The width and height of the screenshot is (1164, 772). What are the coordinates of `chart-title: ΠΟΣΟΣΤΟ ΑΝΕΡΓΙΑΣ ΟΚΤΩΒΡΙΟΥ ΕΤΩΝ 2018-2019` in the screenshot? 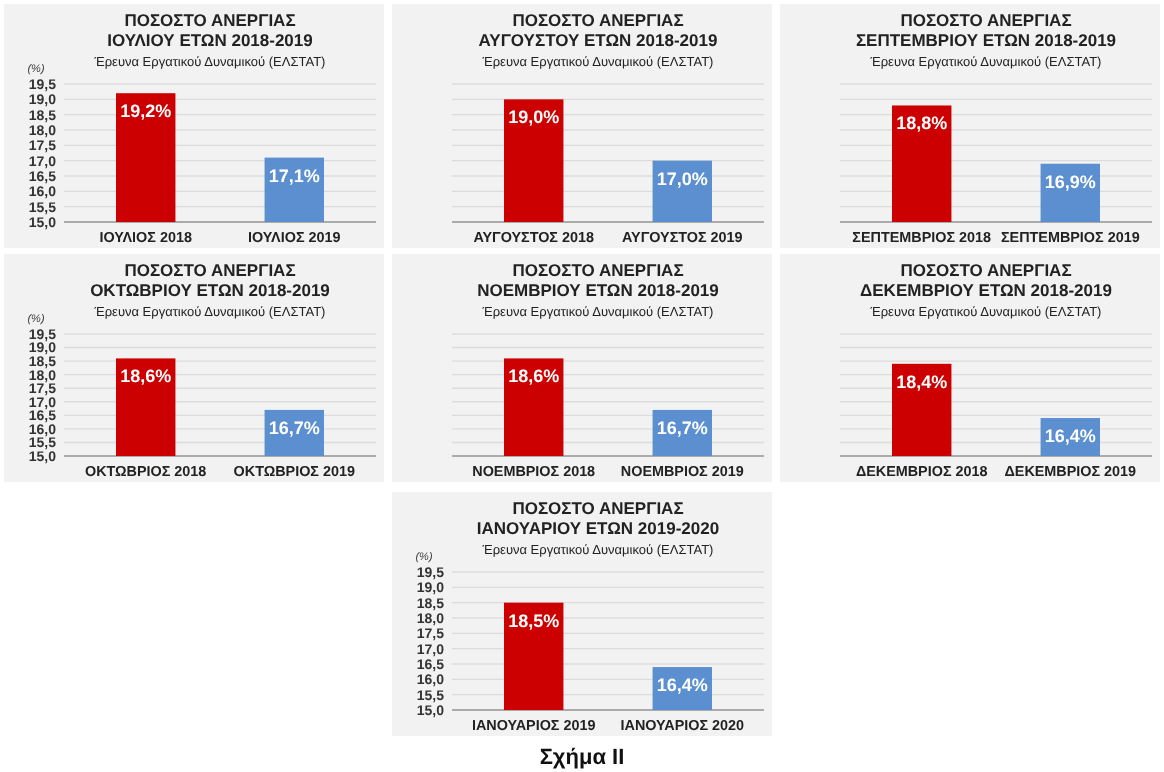 It's located at (210, 280).